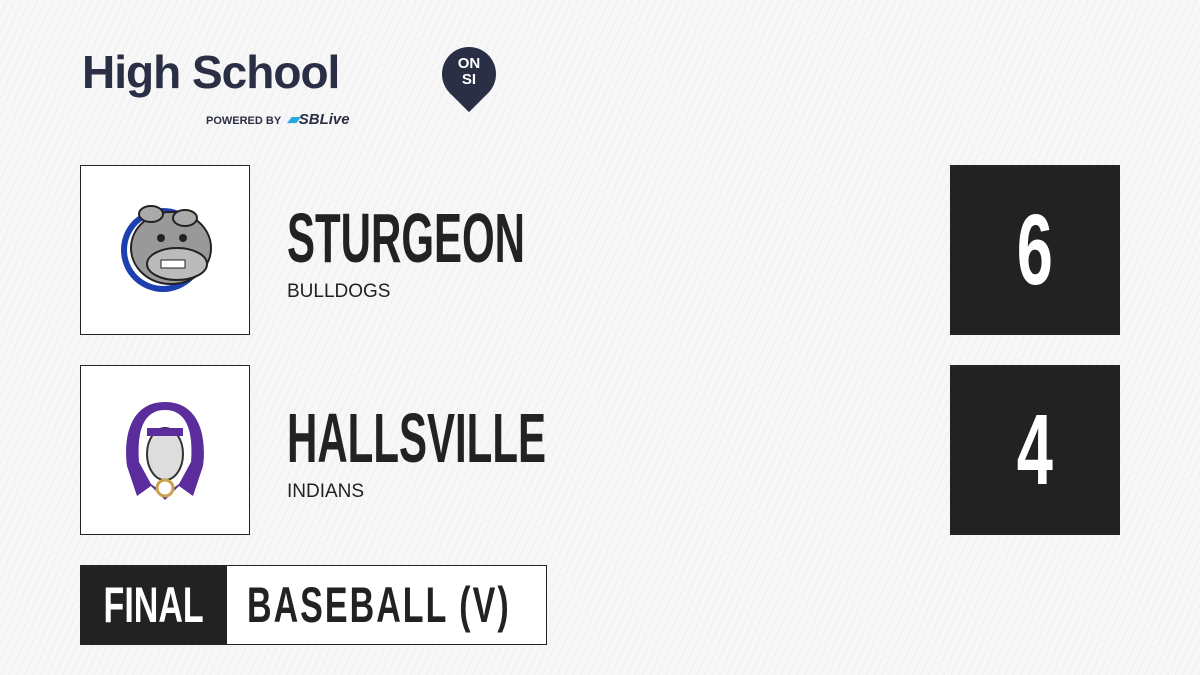 This screenshot has height=675, width=1200. Describe the element at coordinates (154, 605) in the screenshot. I see `final-badge: FINAL` at that location.